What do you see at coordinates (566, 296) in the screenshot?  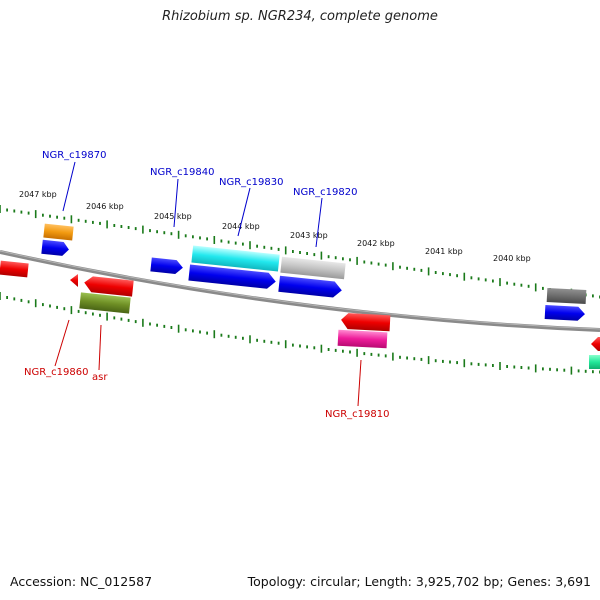 I see `gene-feature-darkgray` at bounding box center [566, 296].